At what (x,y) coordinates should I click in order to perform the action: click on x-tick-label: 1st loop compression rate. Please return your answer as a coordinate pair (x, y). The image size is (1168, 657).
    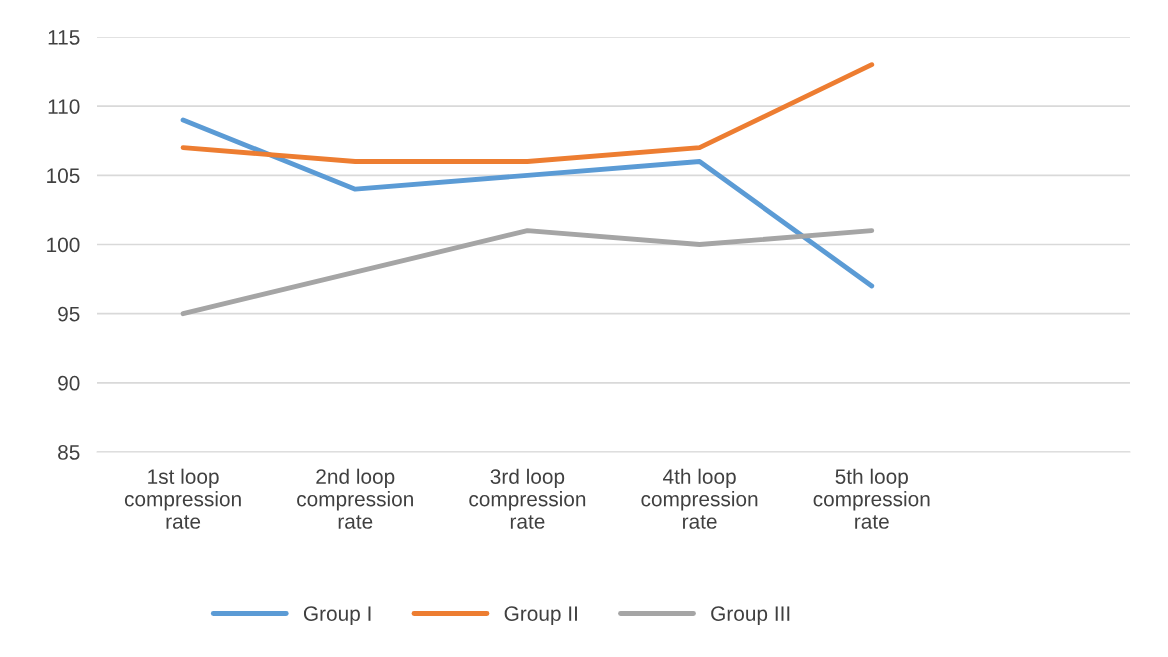
    Looking at the image, I should click on (182, 498).